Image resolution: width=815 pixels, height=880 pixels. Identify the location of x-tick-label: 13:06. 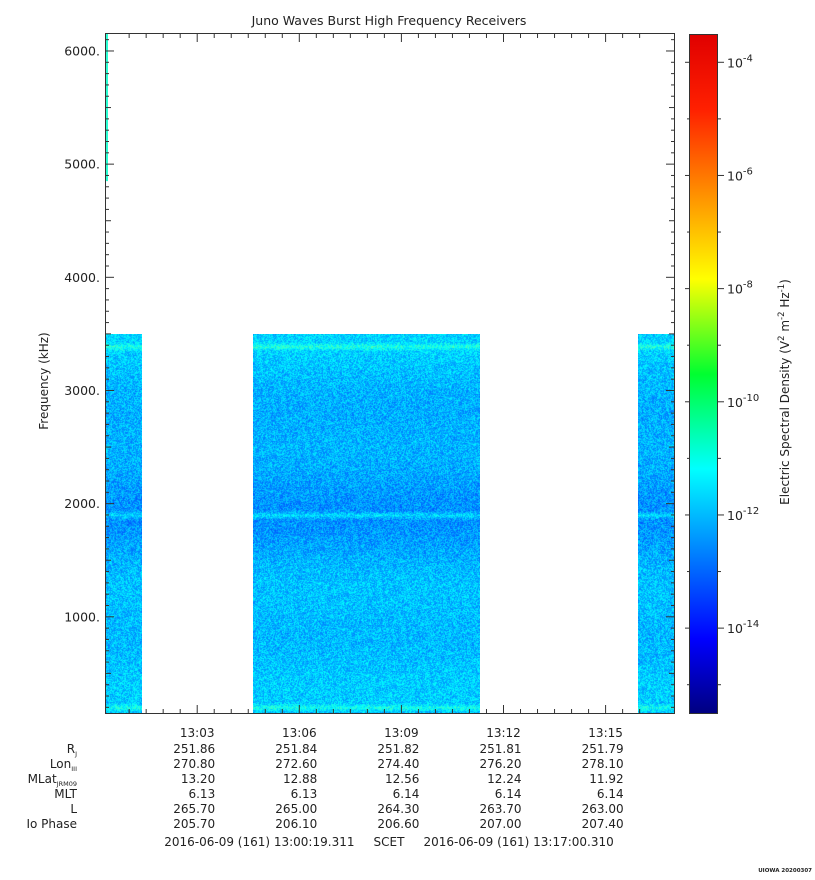
(299, 733).